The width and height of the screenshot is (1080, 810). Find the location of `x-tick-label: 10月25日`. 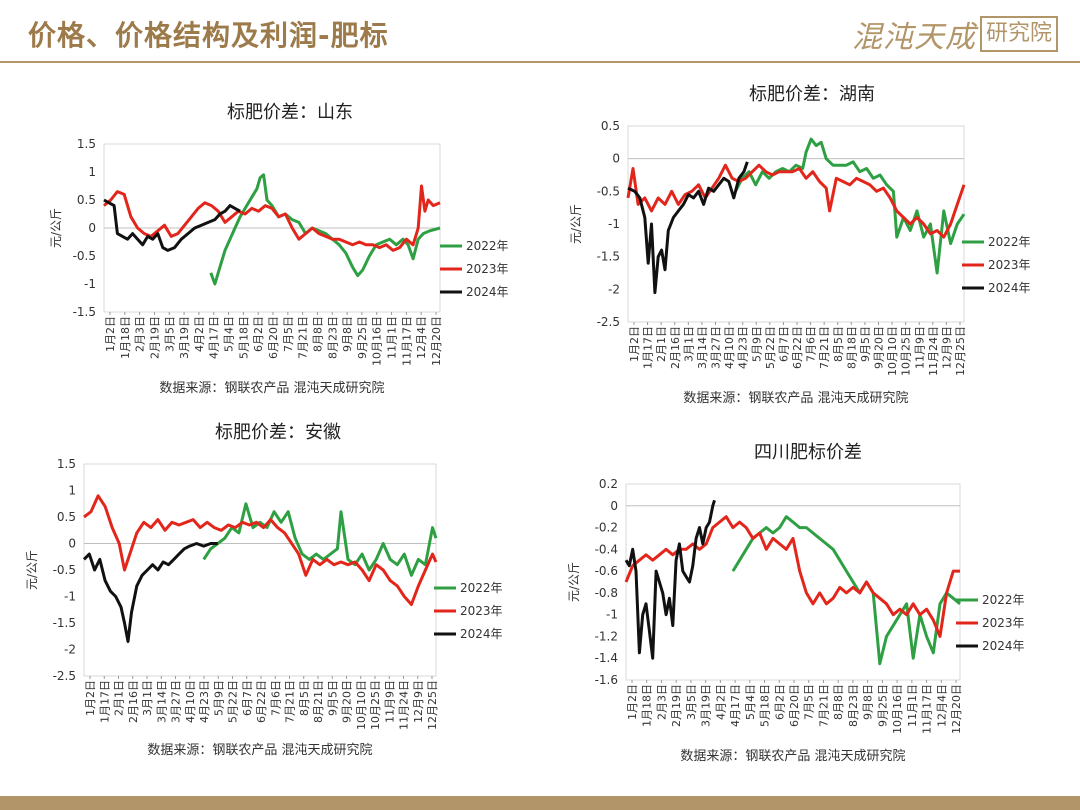

x-tick-label: 10月25日 is located at coordinates (906, 351).